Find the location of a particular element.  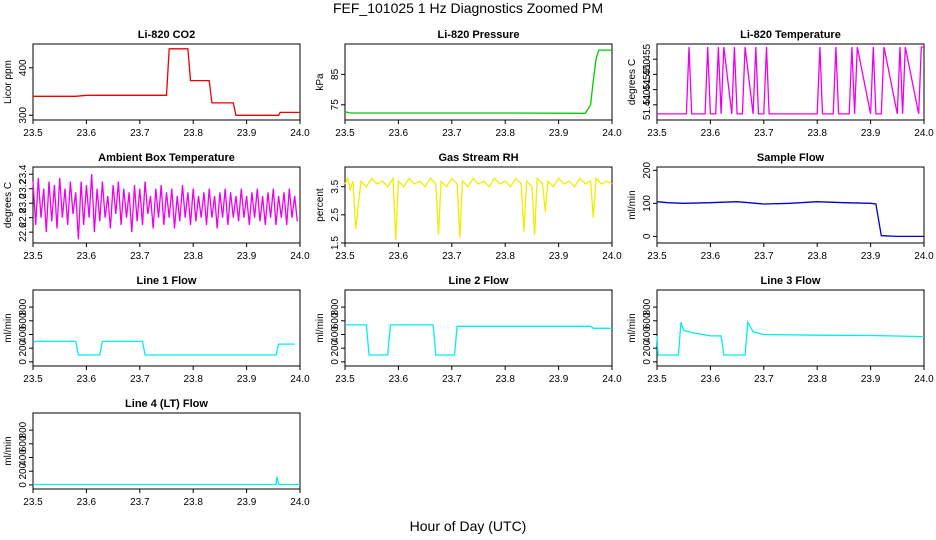

y-tick-label: 23.0 is located at coordinates (23, 203).